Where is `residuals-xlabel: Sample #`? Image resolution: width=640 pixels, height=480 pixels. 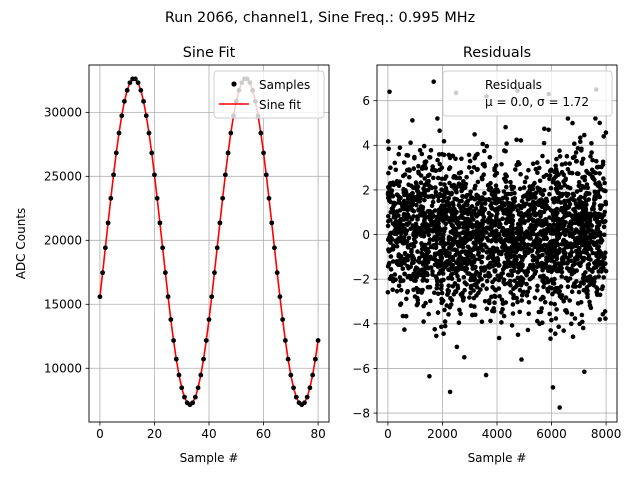 residuals-xlabel: Sample # is located at coordinates (497, 458).